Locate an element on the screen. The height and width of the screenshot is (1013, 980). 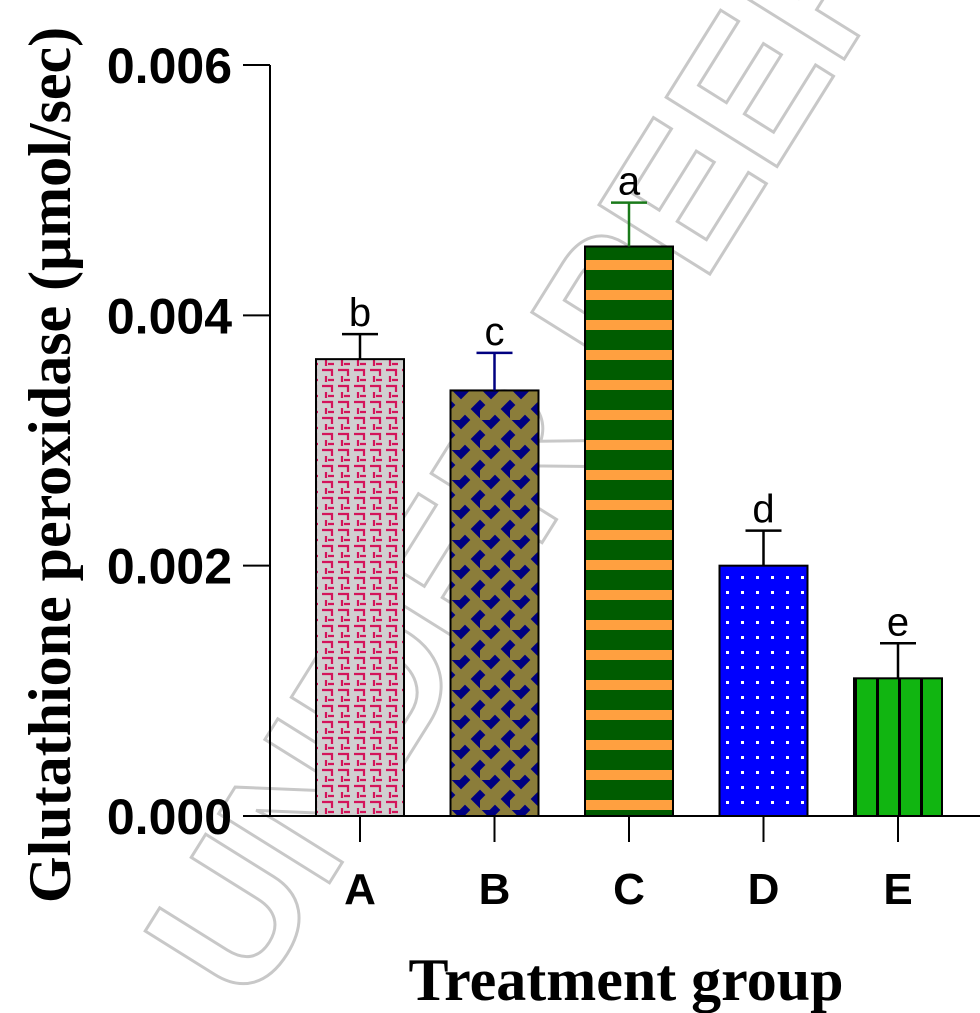
x-tick-label-C: C is located at coordinates (629, 889).